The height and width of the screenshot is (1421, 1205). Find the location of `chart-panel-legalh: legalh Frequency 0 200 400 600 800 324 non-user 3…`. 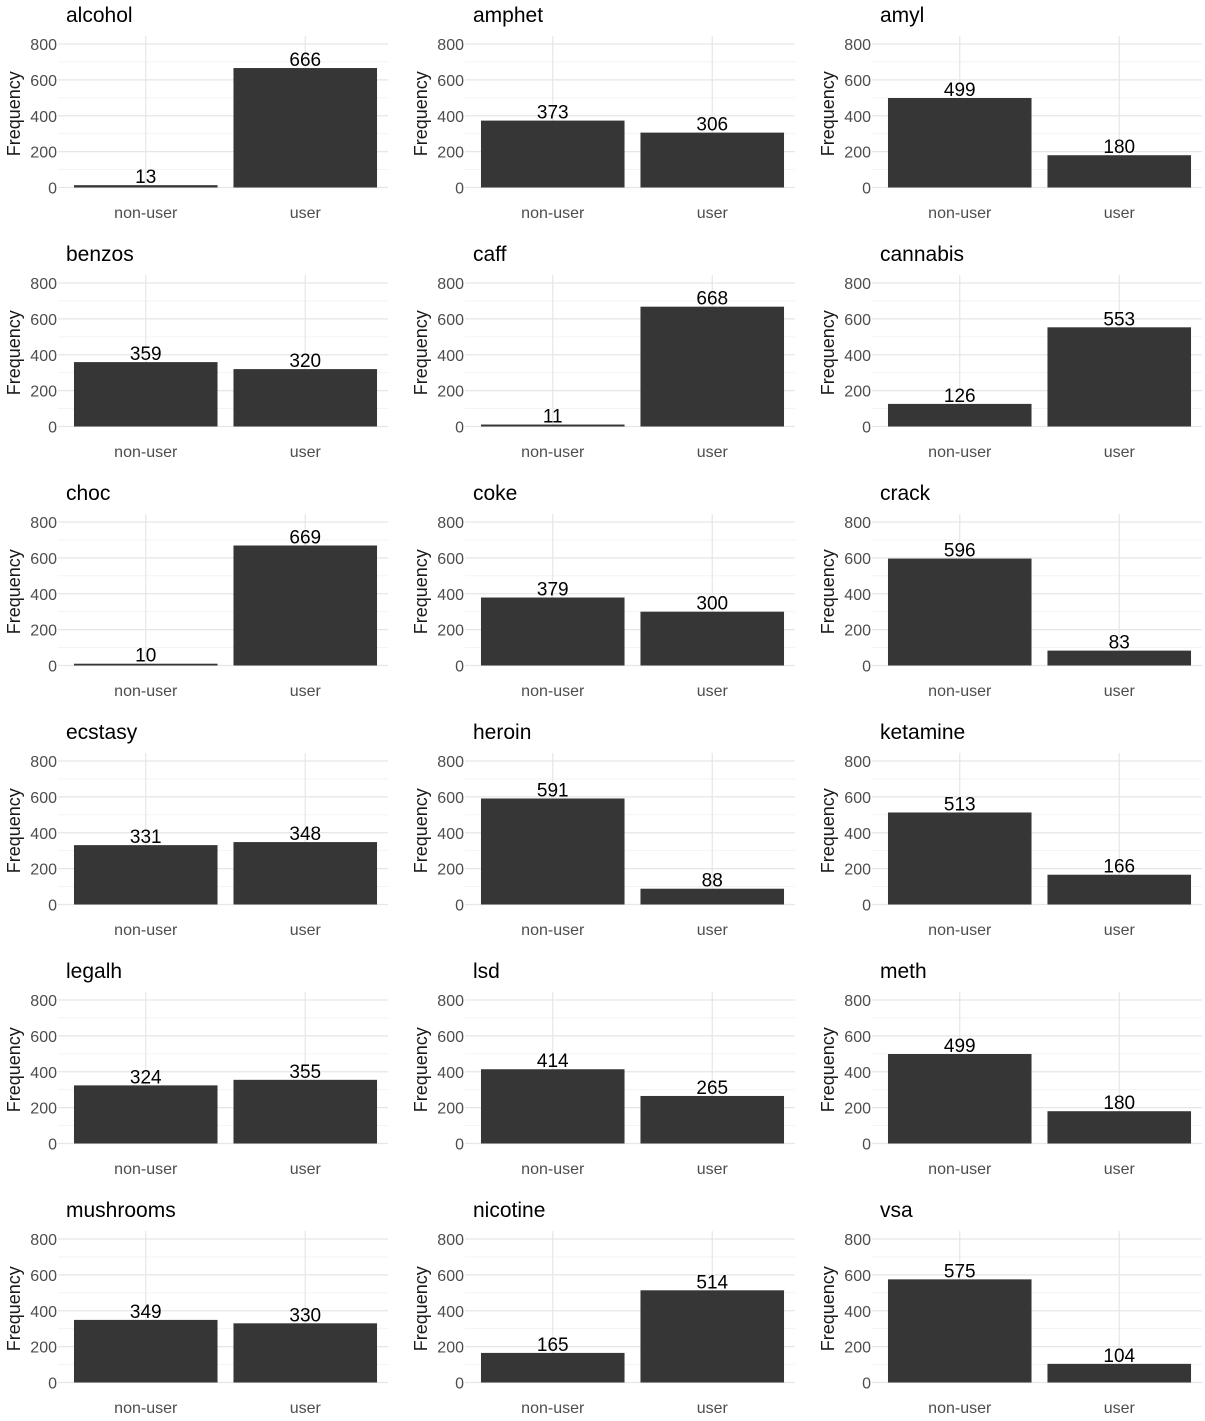

chart-panel-legalh: legalh Frequency 0 200 400 600 800 324 non-user 3… is located at coordinates (196, 1069).